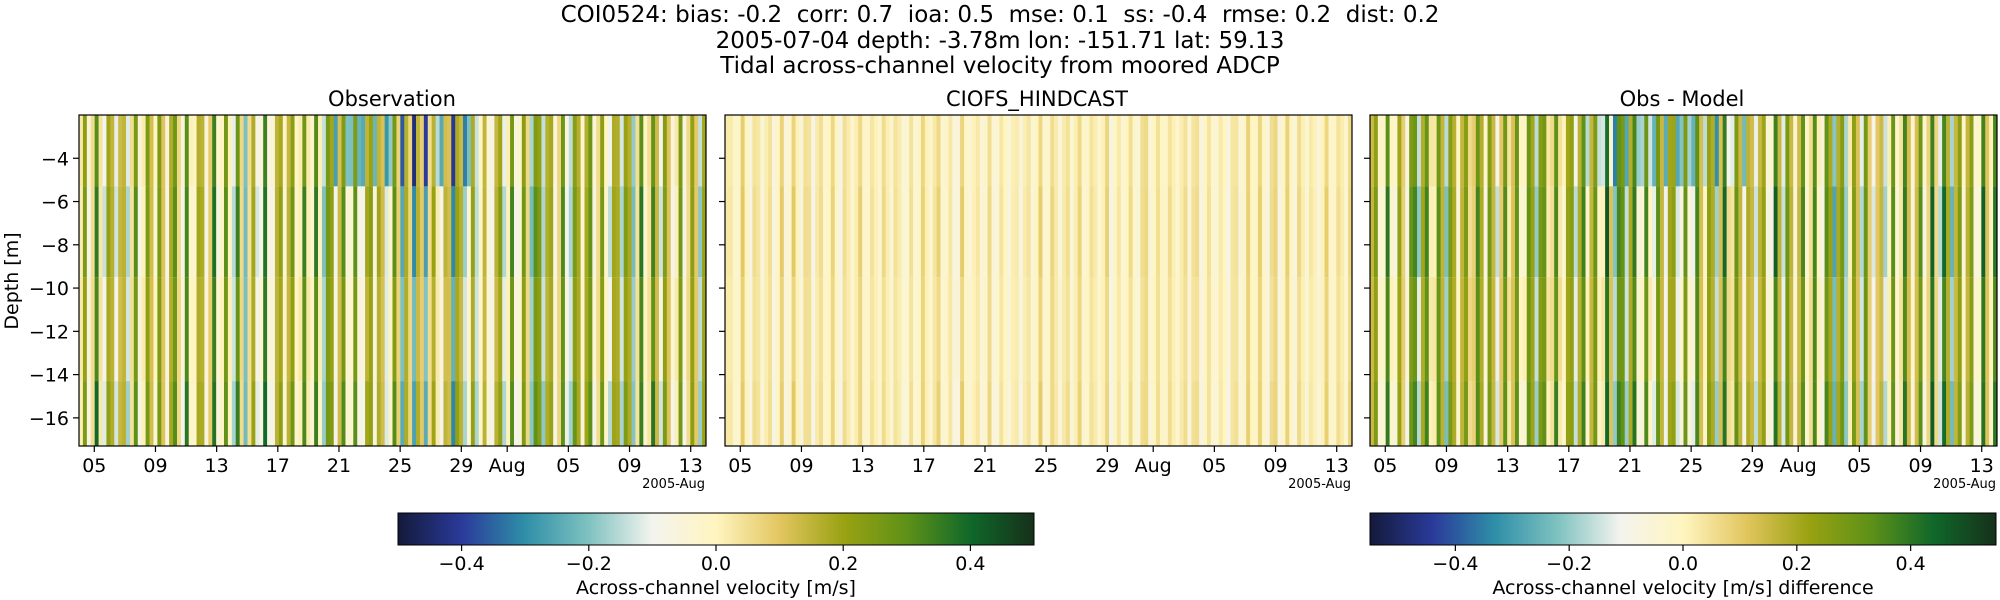  I want to click on y-tick-label: −14, so click(49, 376).